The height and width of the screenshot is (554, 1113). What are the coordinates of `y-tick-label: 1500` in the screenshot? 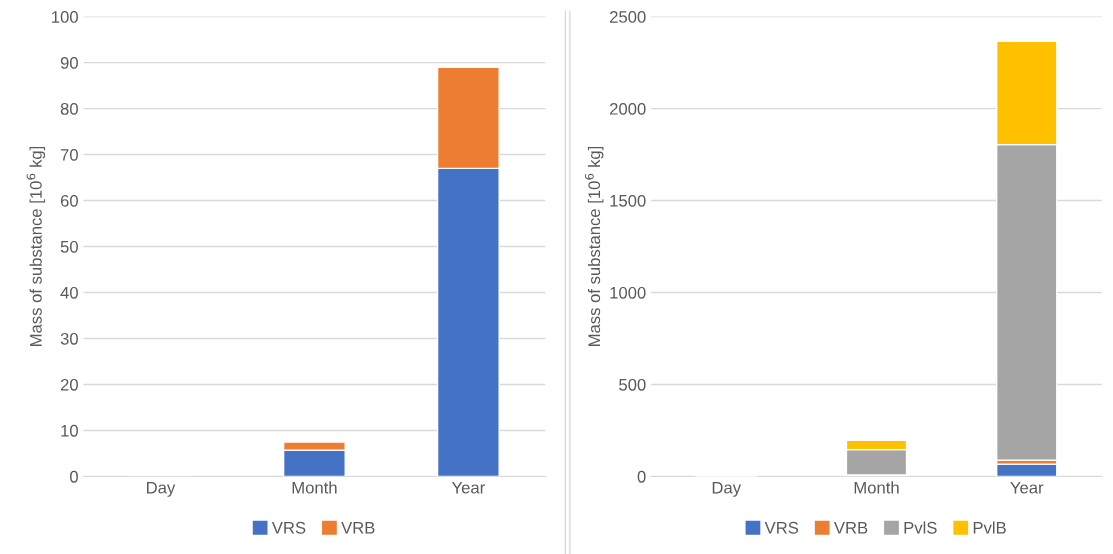 It's located at (628, 200).